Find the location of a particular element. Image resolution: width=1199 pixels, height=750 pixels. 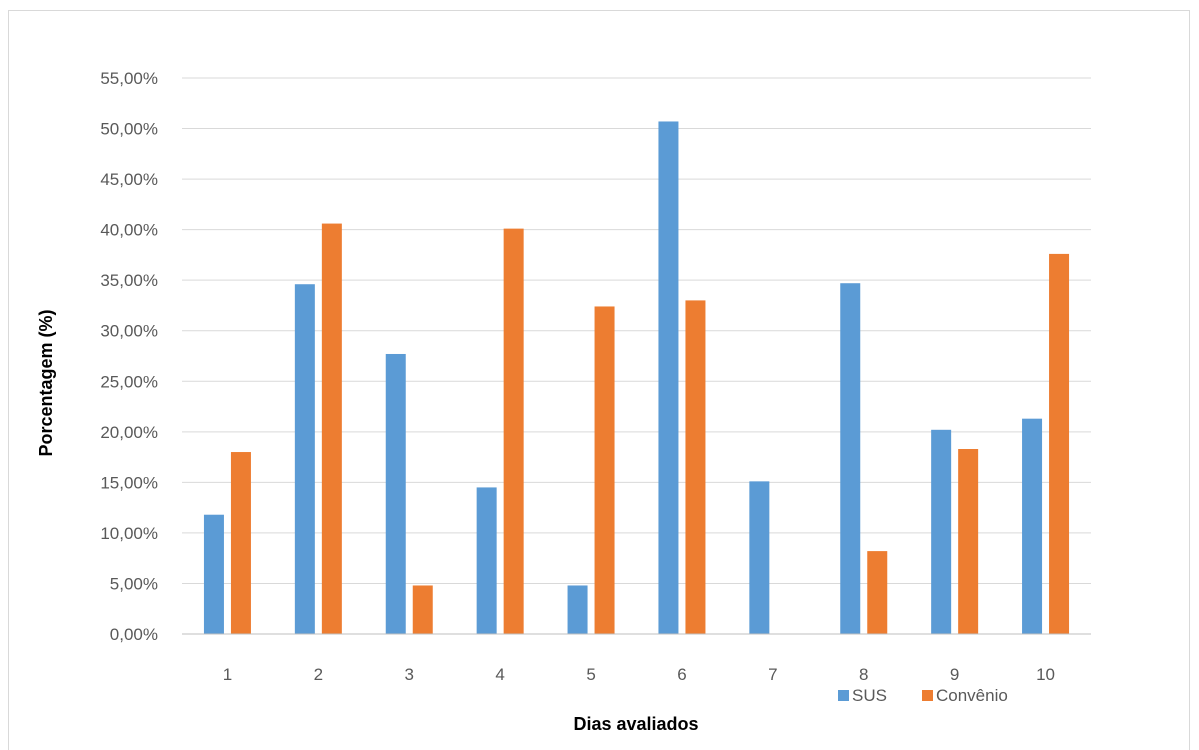

x-tick-label: 6 is located at coordinates (681, 674).